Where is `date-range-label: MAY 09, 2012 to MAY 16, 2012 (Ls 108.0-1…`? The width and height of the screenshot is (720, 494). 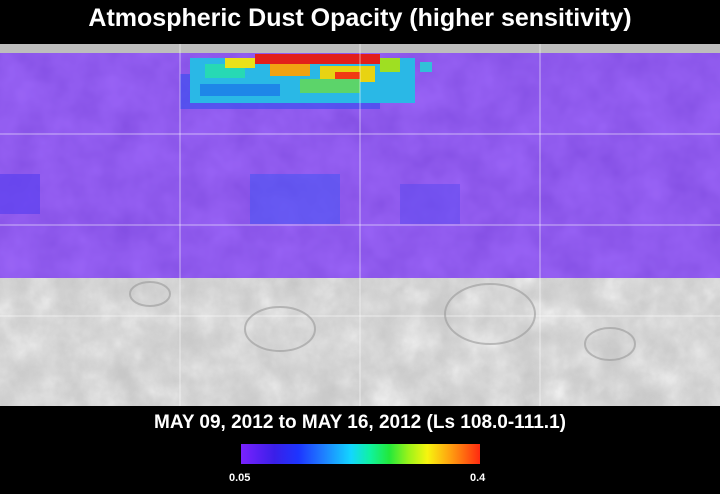
date-range-label: MAY 09, 2012 to MAY 16, 2012 (Ls 108.0-1… is located at coordinates (360, 422).